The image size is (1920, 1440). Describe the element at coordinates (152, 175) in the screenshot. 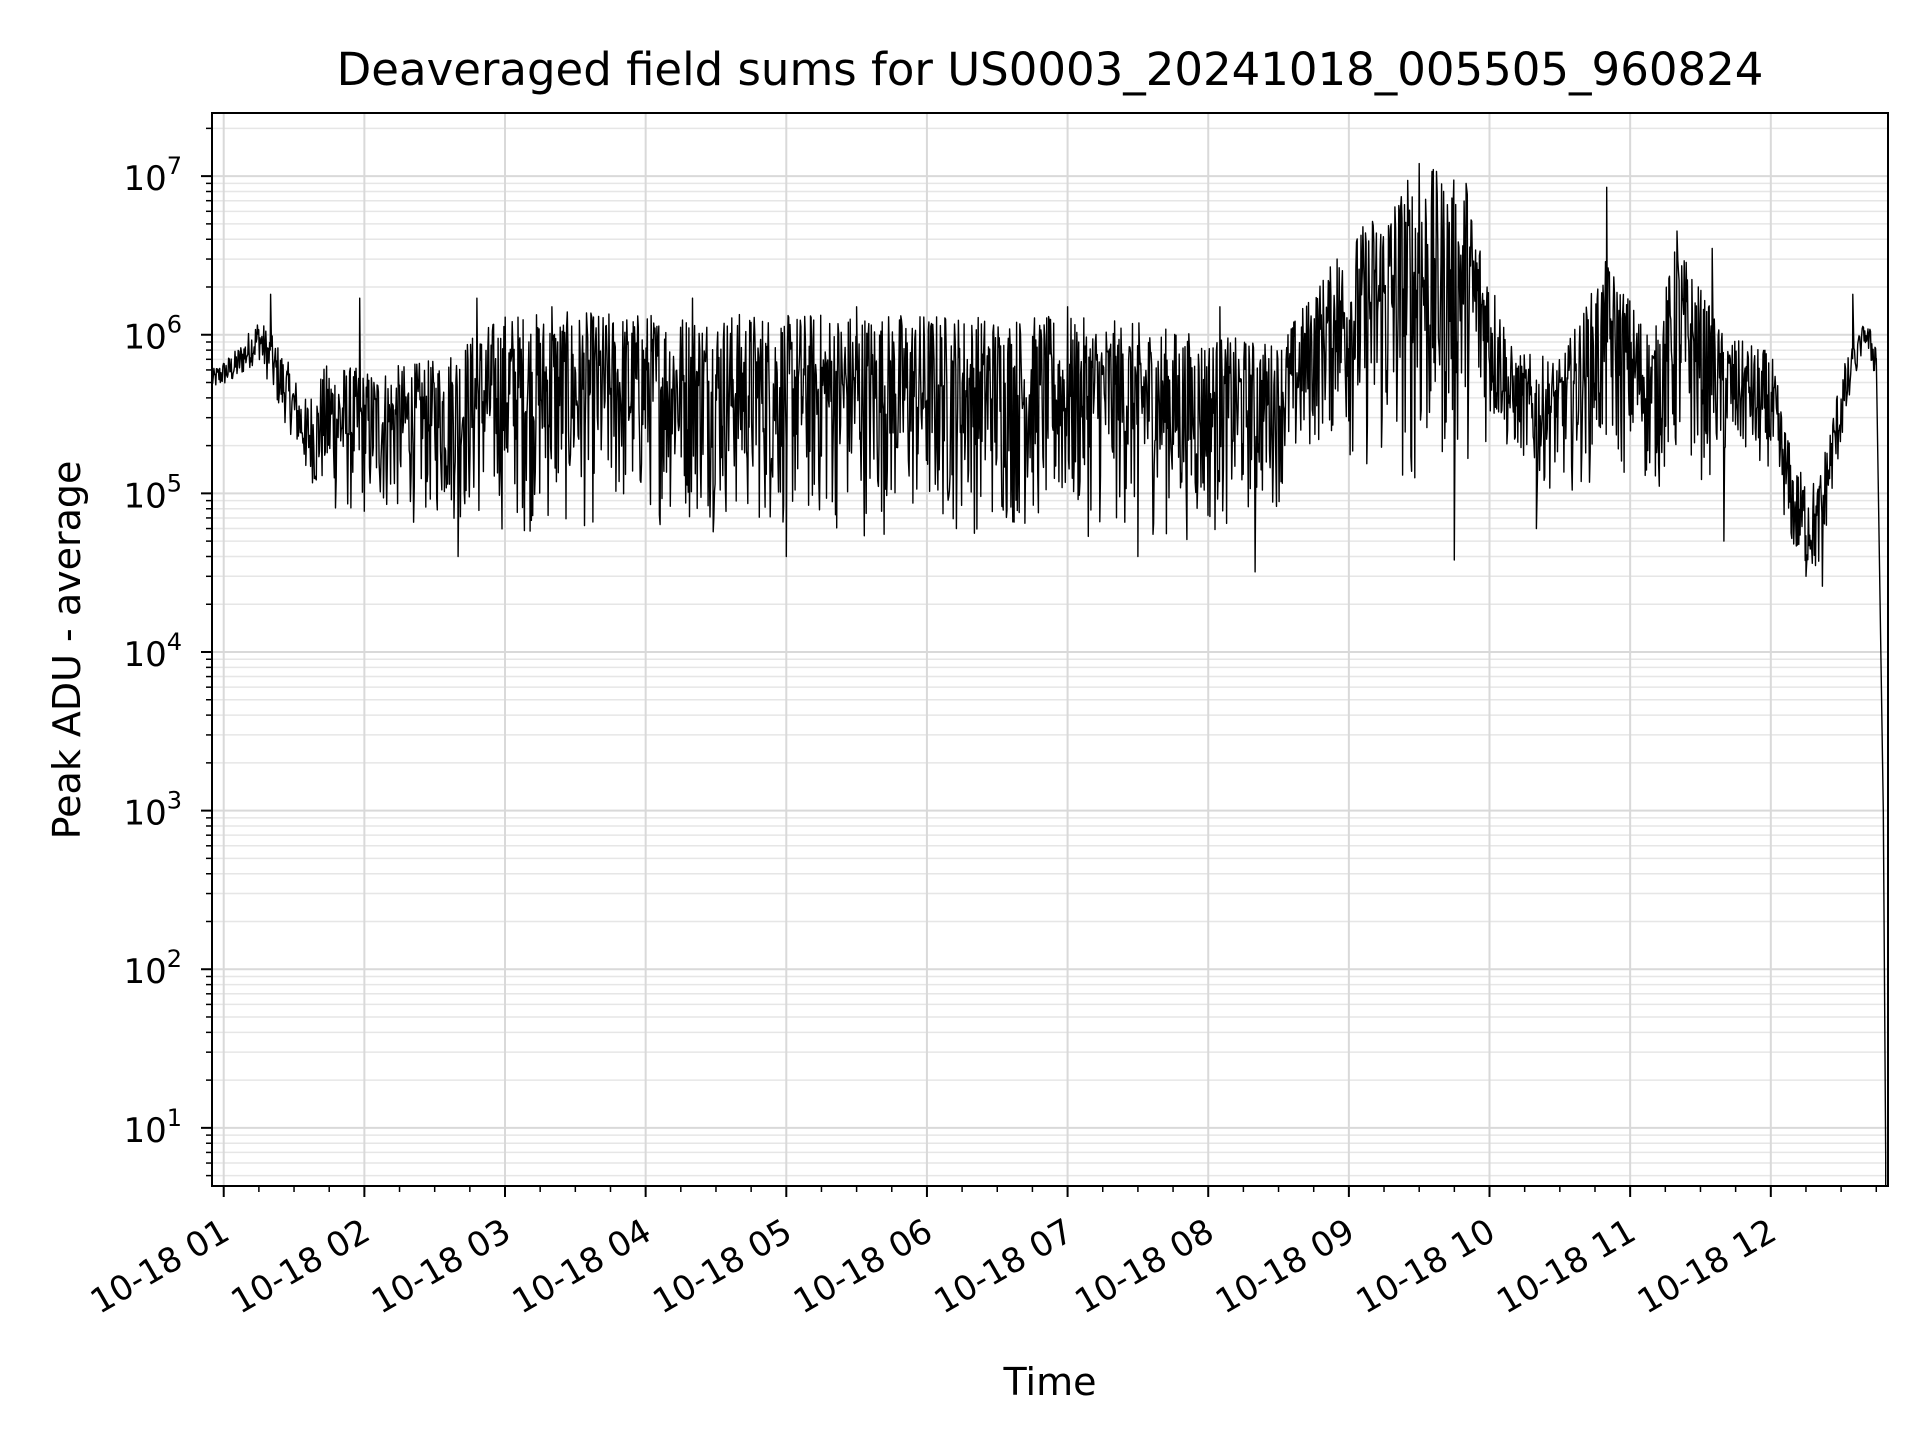

I see `y-tick-label: 10⁷` at that location.